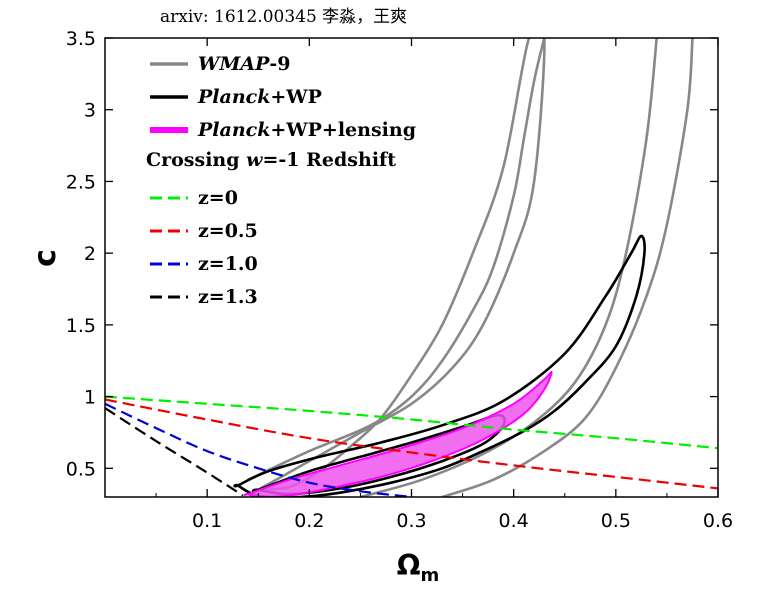 The height and width of the screenshot is (602, 759). Describe the element at coordinates (81, 39) in the screenshot. I see `y-tick-label: 3.5` at that location.